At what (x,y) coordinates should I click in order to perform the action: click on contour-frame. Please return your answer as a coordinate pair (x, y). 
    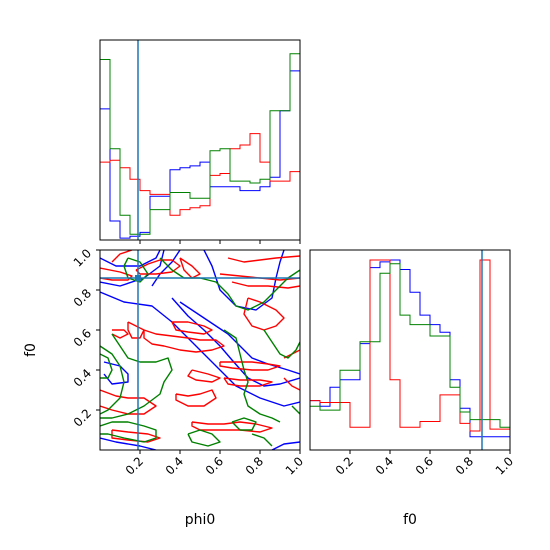
    Looking at the image, I should click on (200, 350).